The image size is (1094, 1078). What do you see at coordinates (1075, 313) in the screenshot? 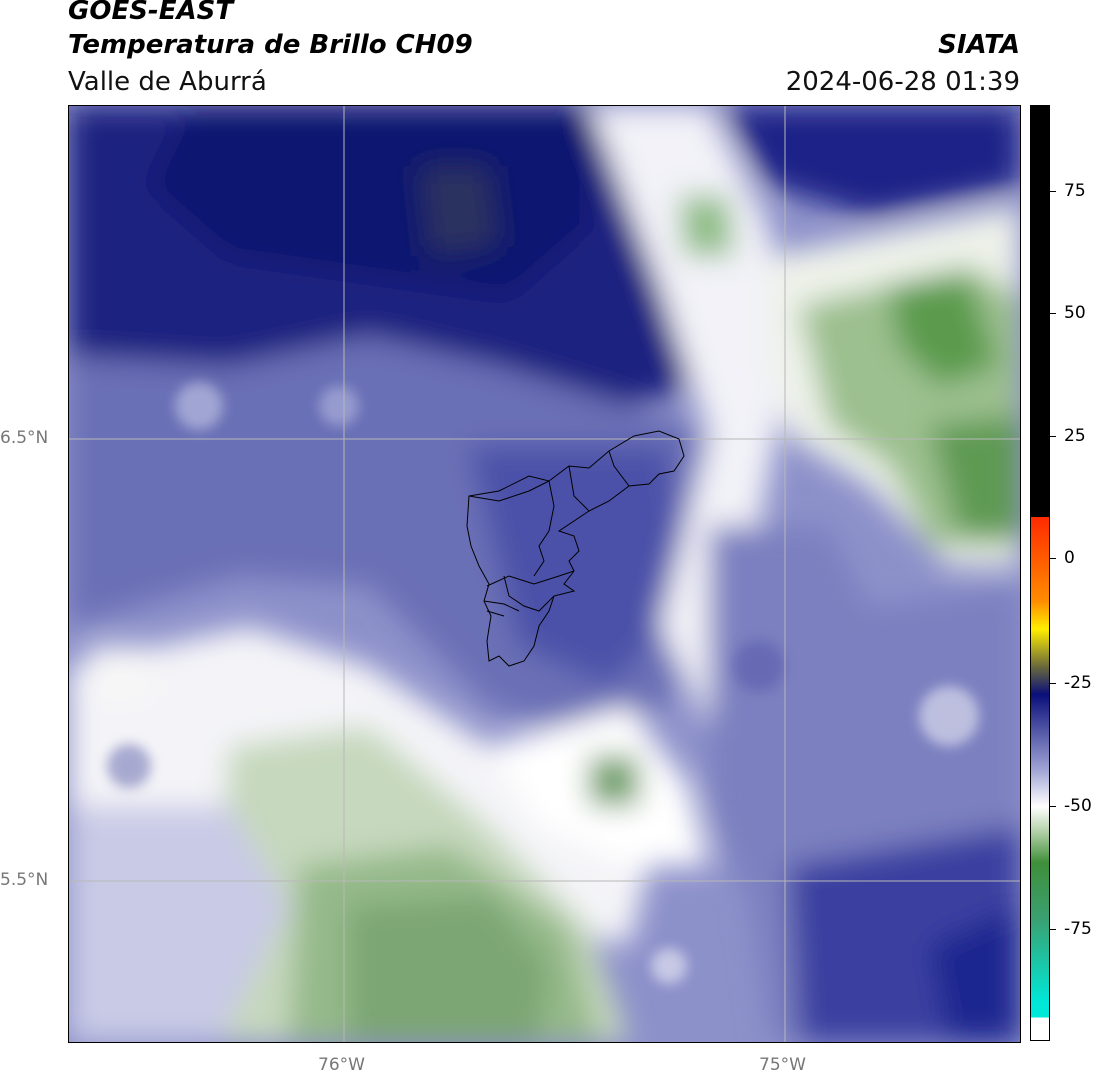
I see `colorbar-tick-label: 50` at bounding box center [1075, 313].